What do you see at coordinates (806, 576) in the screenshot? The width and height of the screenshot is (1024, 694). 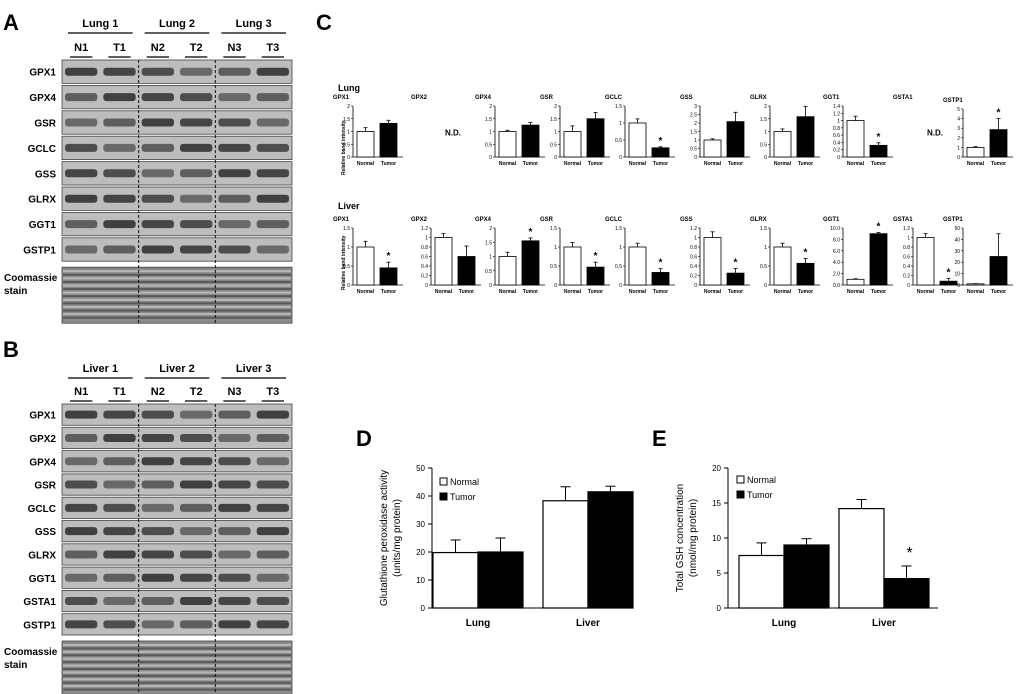 I see `bar-tumor-lung` at bounding box center [806, 576].